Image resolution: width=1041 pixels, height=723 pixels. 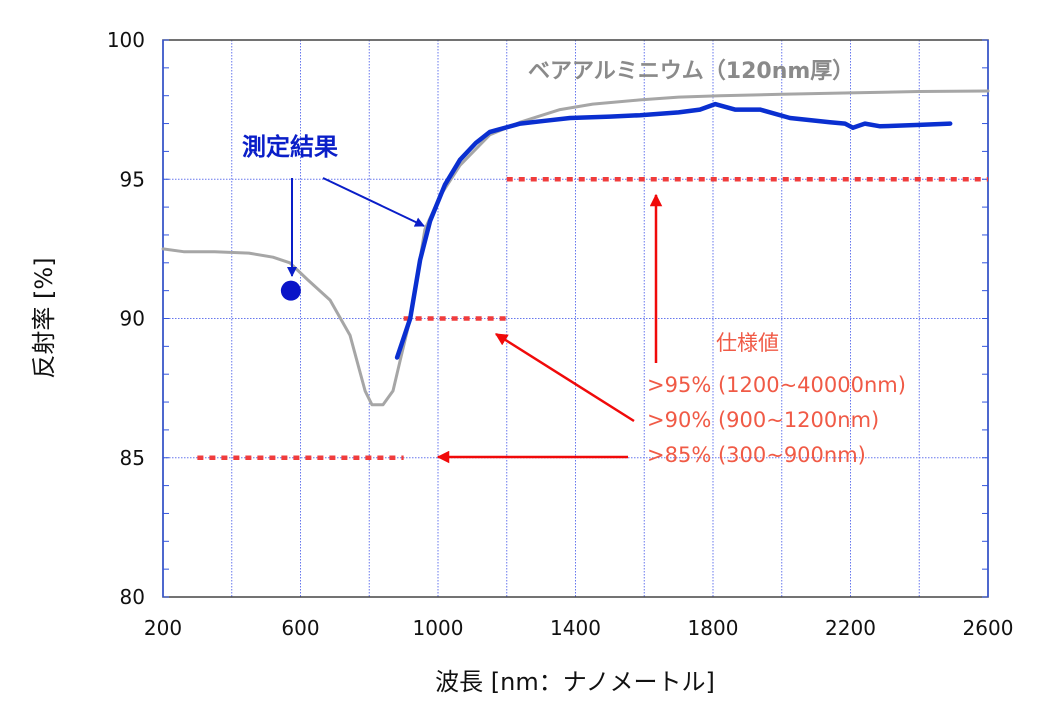 I want to click on y-tick-label: 85, so click(x=132, y=458).